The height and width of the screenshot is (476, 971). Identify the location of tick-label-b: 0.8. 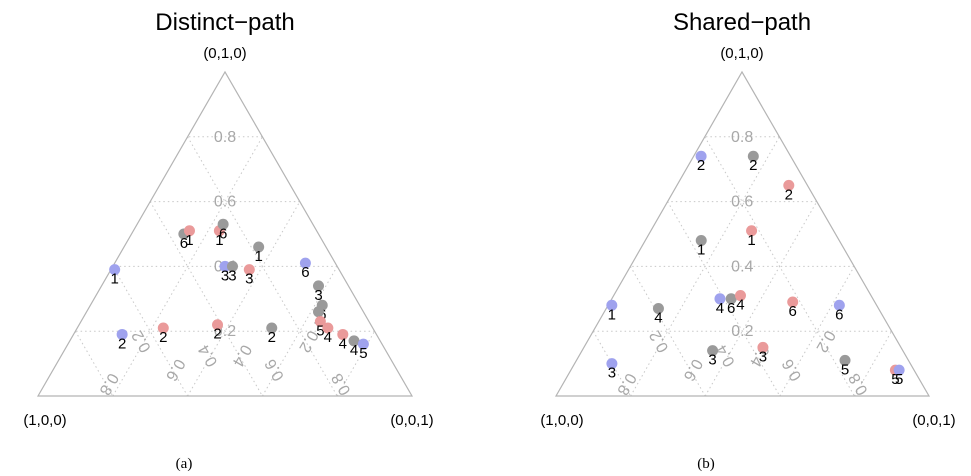
(225, 137).